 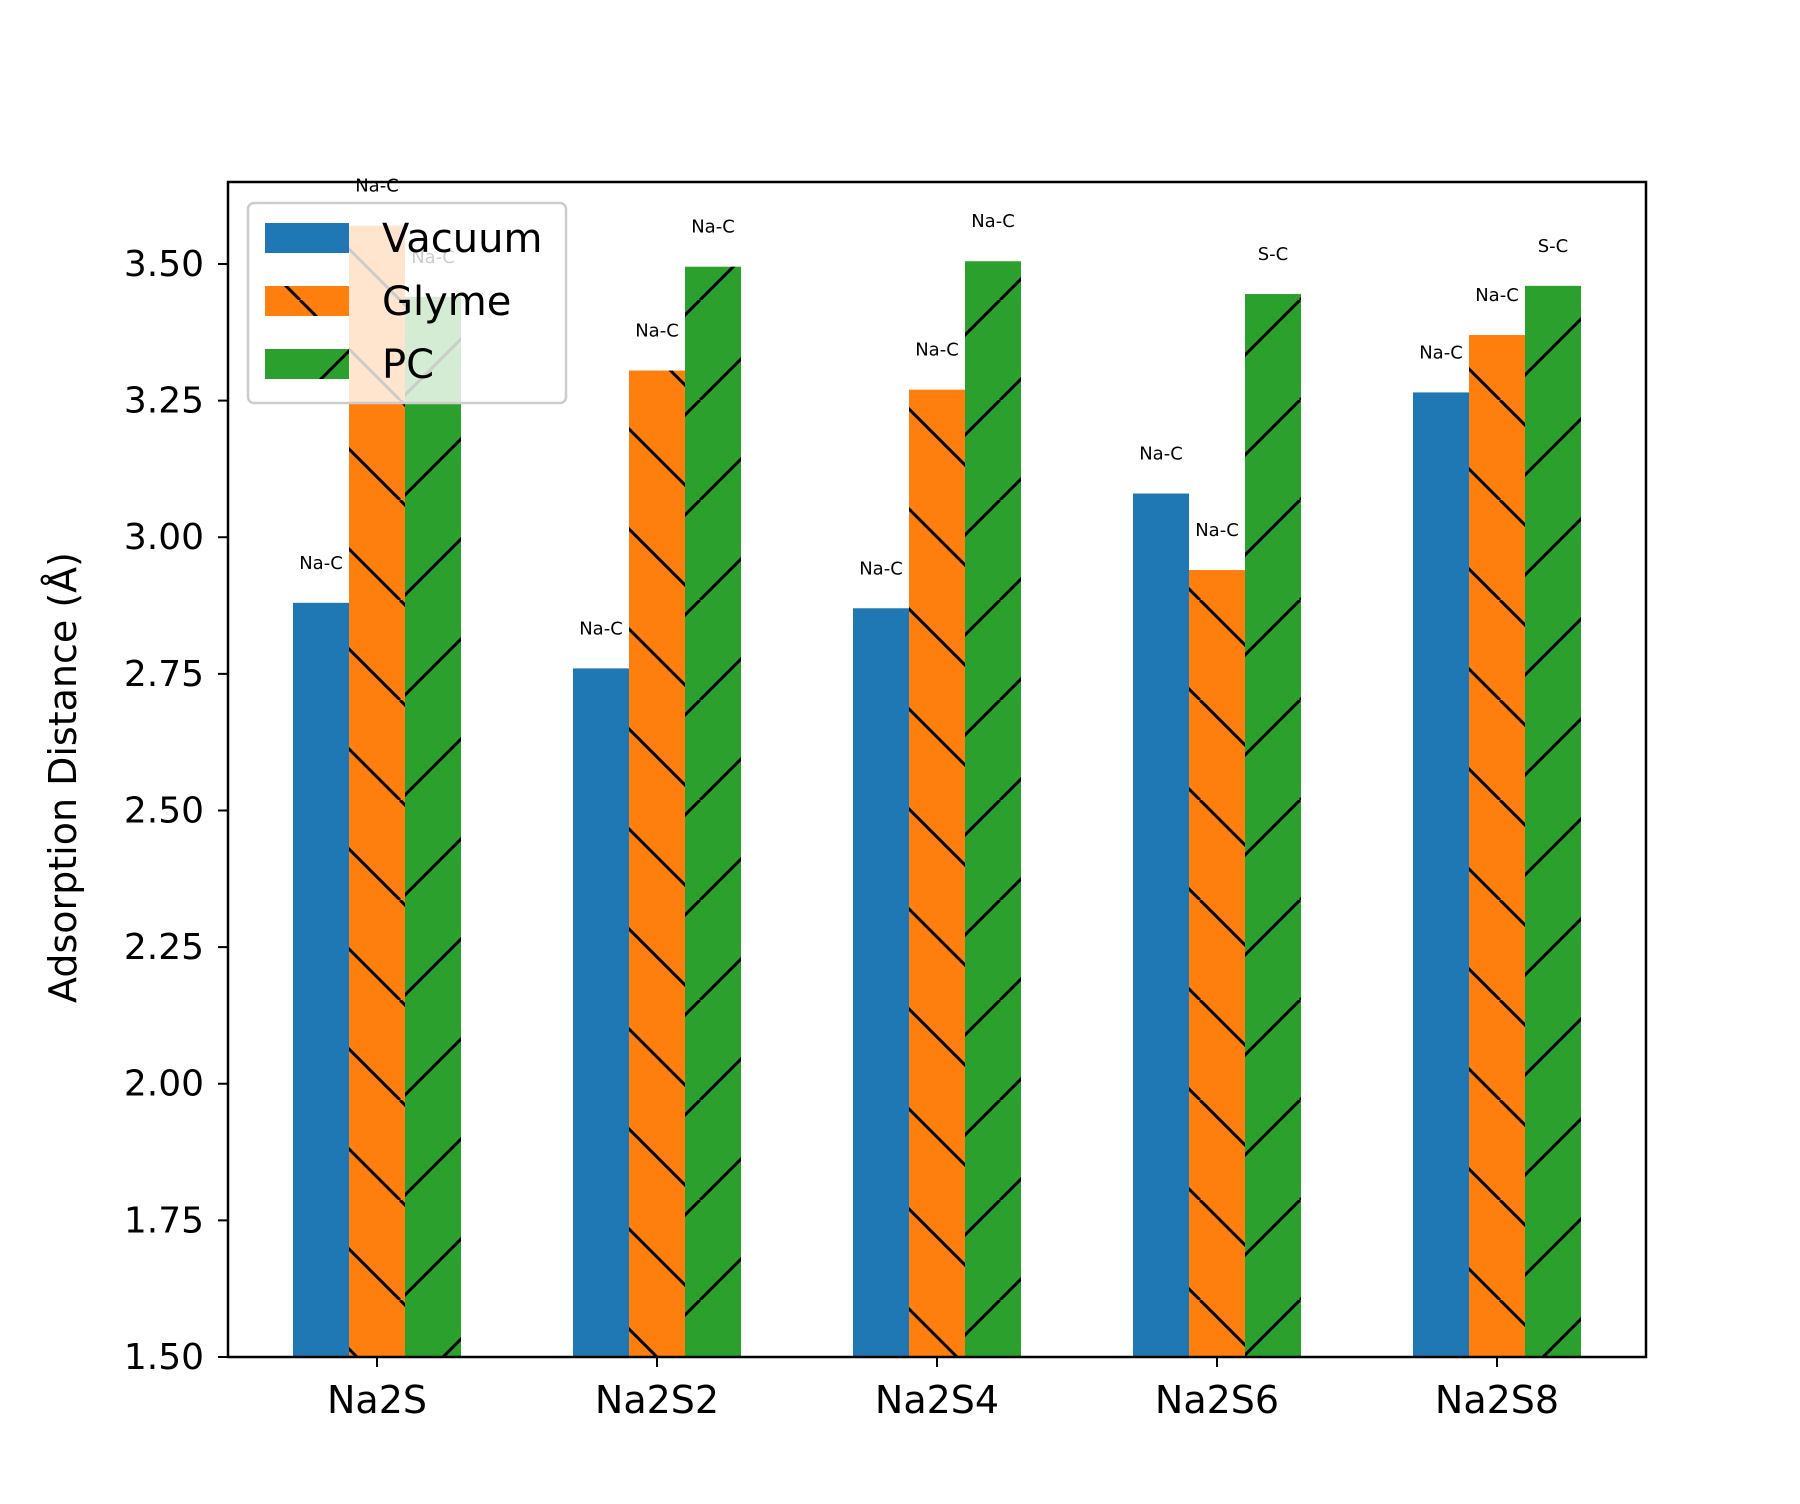 What do you see at coordinates (307, 238) in the screenshot?
I see `legend-swatch-vacuum` at bounding box center [307, 238].